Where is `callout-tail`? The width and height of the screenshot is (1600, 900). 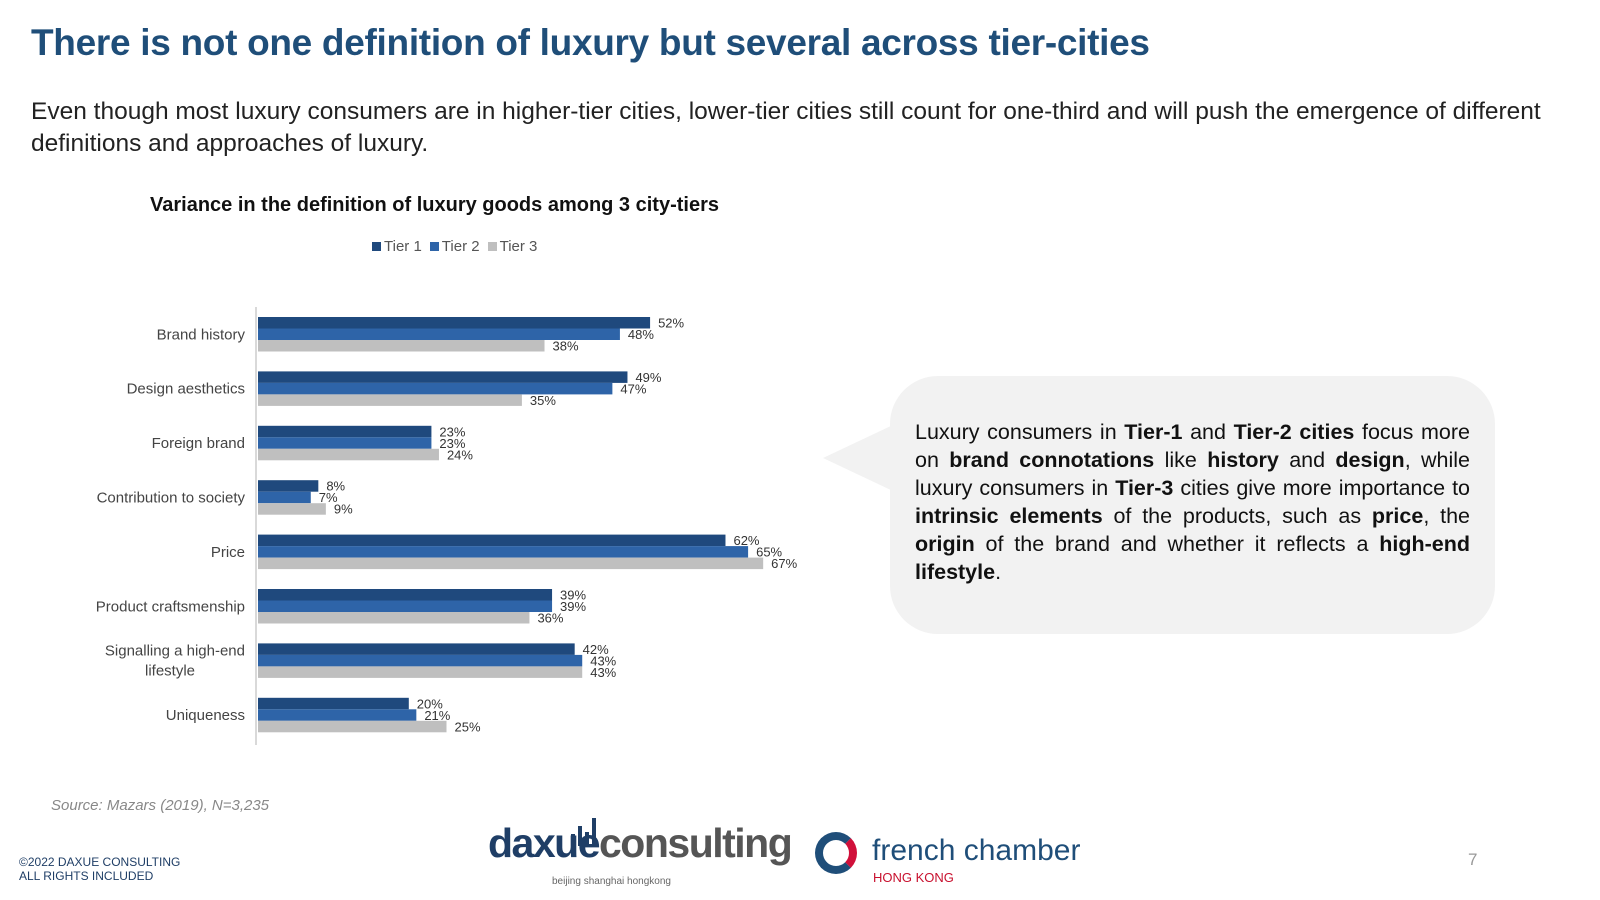 callout-tail is located at coordinates (858, 458).